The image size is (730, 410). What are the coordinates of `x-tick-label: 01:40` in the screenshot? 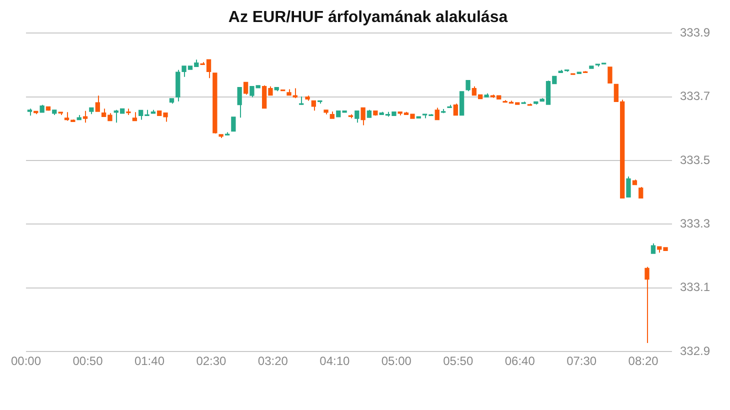 It's located at (149, 361).